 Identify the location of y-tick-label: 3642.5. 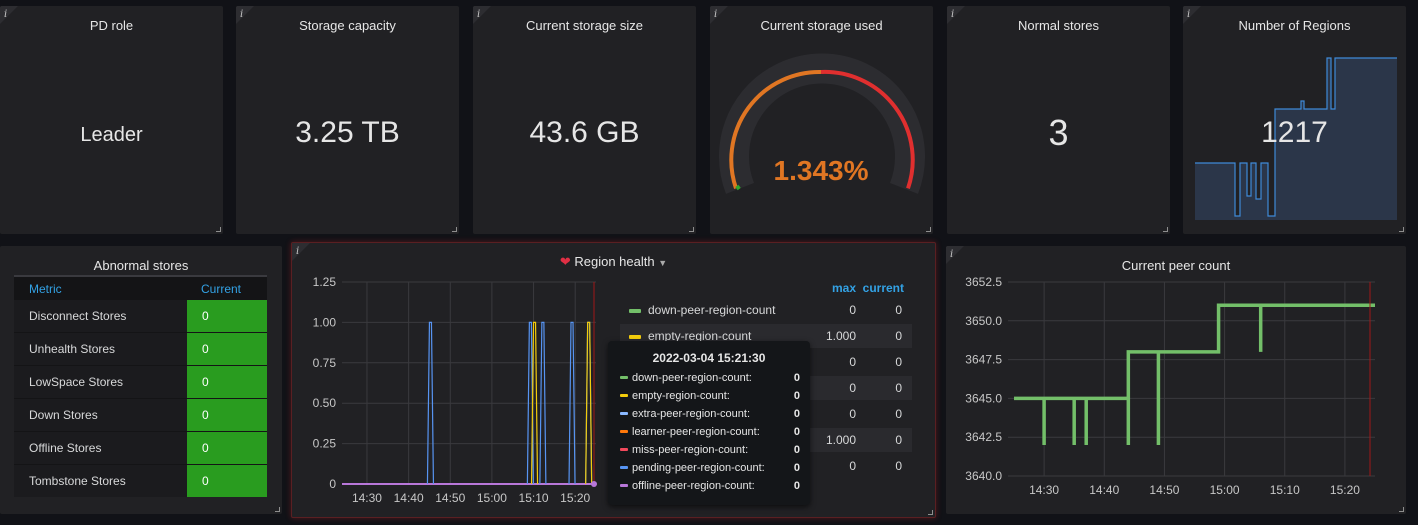
(983, 437).